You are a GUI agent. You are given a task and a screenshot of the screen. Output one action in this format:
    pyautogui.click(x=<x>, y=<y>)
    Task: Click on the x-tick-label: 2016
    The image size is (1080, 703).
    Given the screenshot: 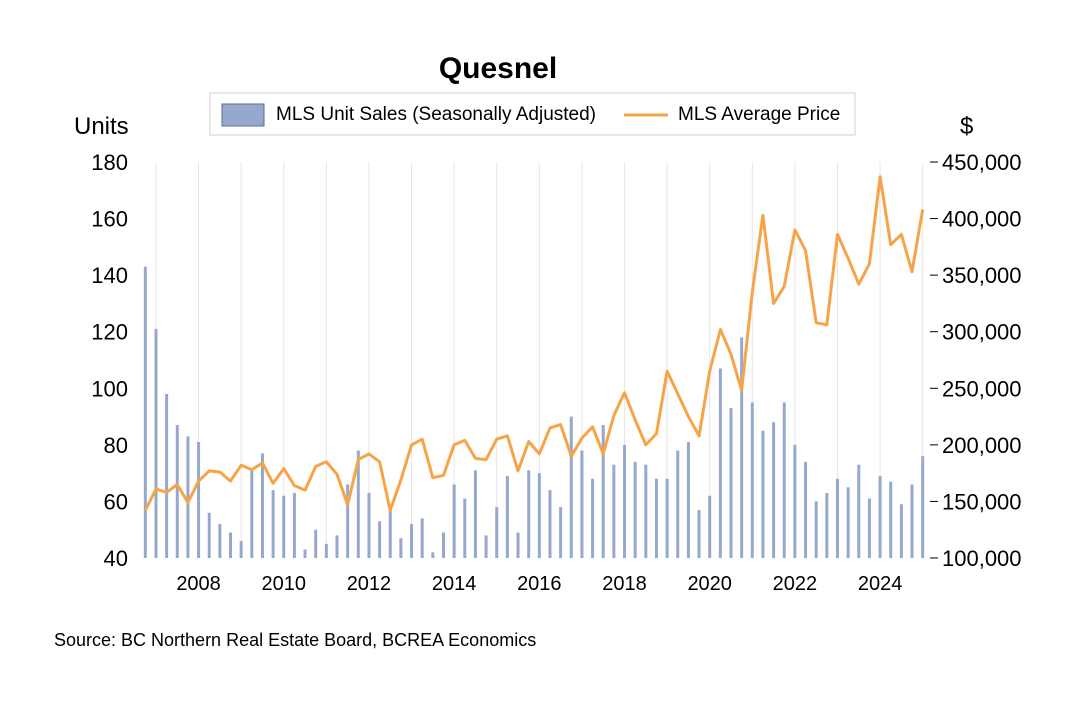 What is the action you would take?
    pyautogui.click(x=539, y=584)
    